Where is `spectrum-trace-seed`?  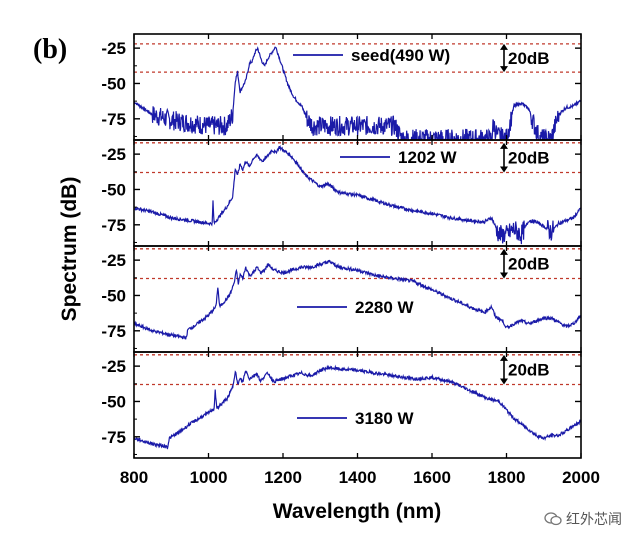 spectrum-trace-seed is located at coordinates (357, 93).